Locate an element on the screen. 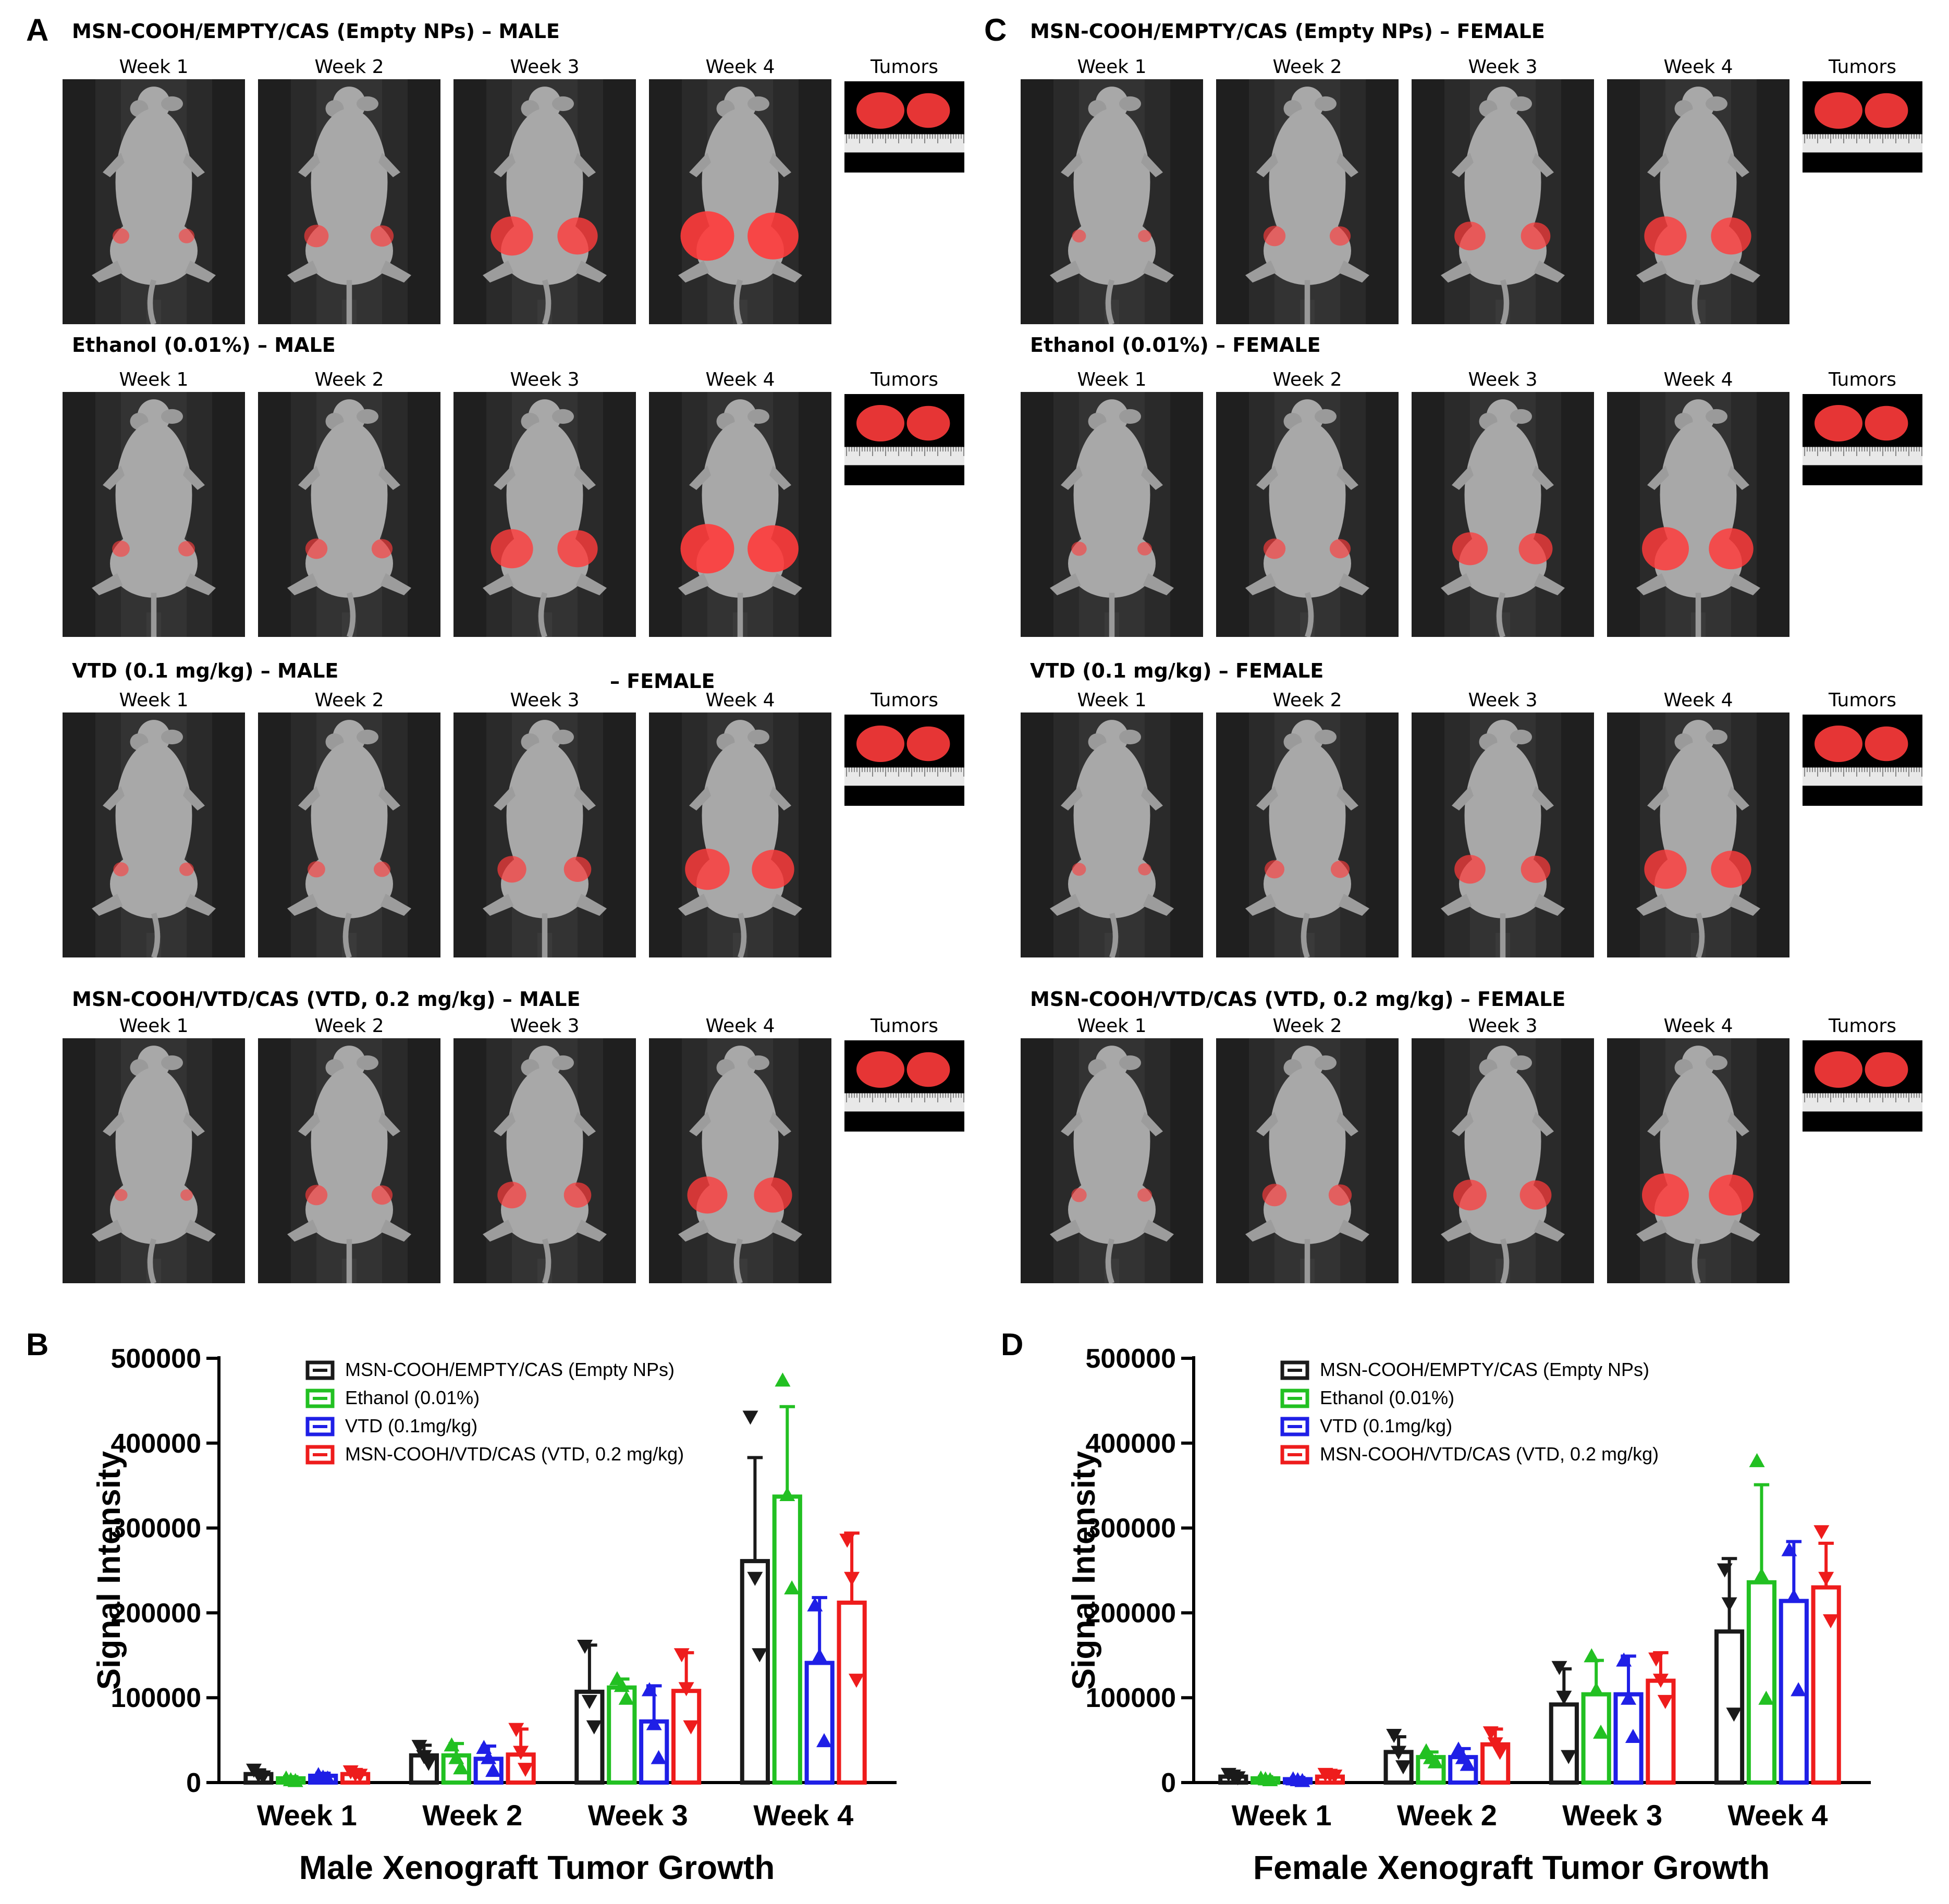 This screenshot has width=1949, height=1904. row-title: MSN-COOH/VTD/CAS (VTD, 0.2 mg/kg) – MALE is located at coordinates (326, 999).